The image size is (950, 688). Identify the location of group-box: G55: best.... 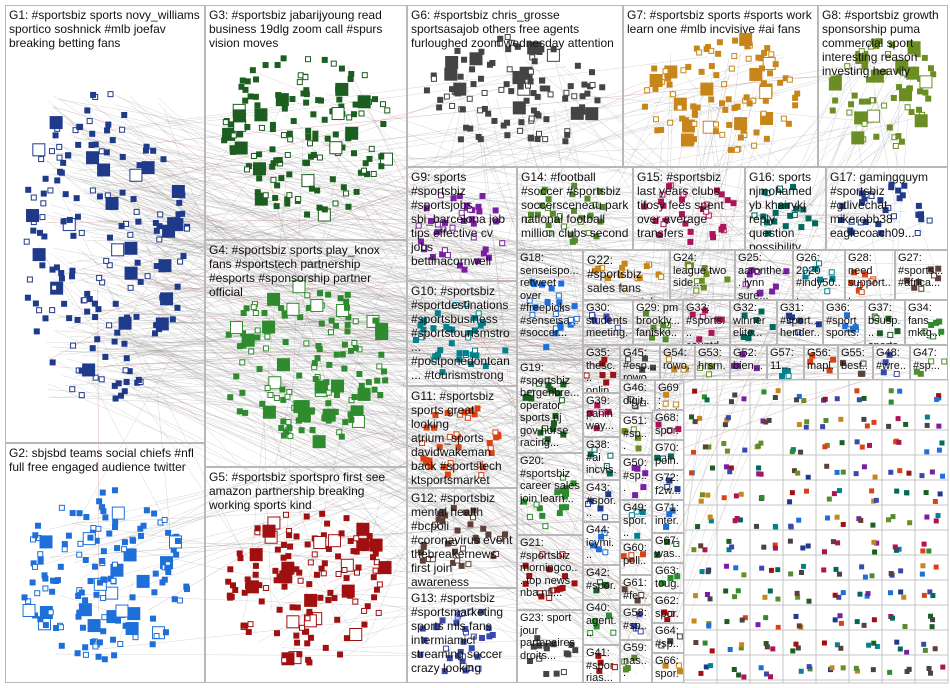
(855, 362).